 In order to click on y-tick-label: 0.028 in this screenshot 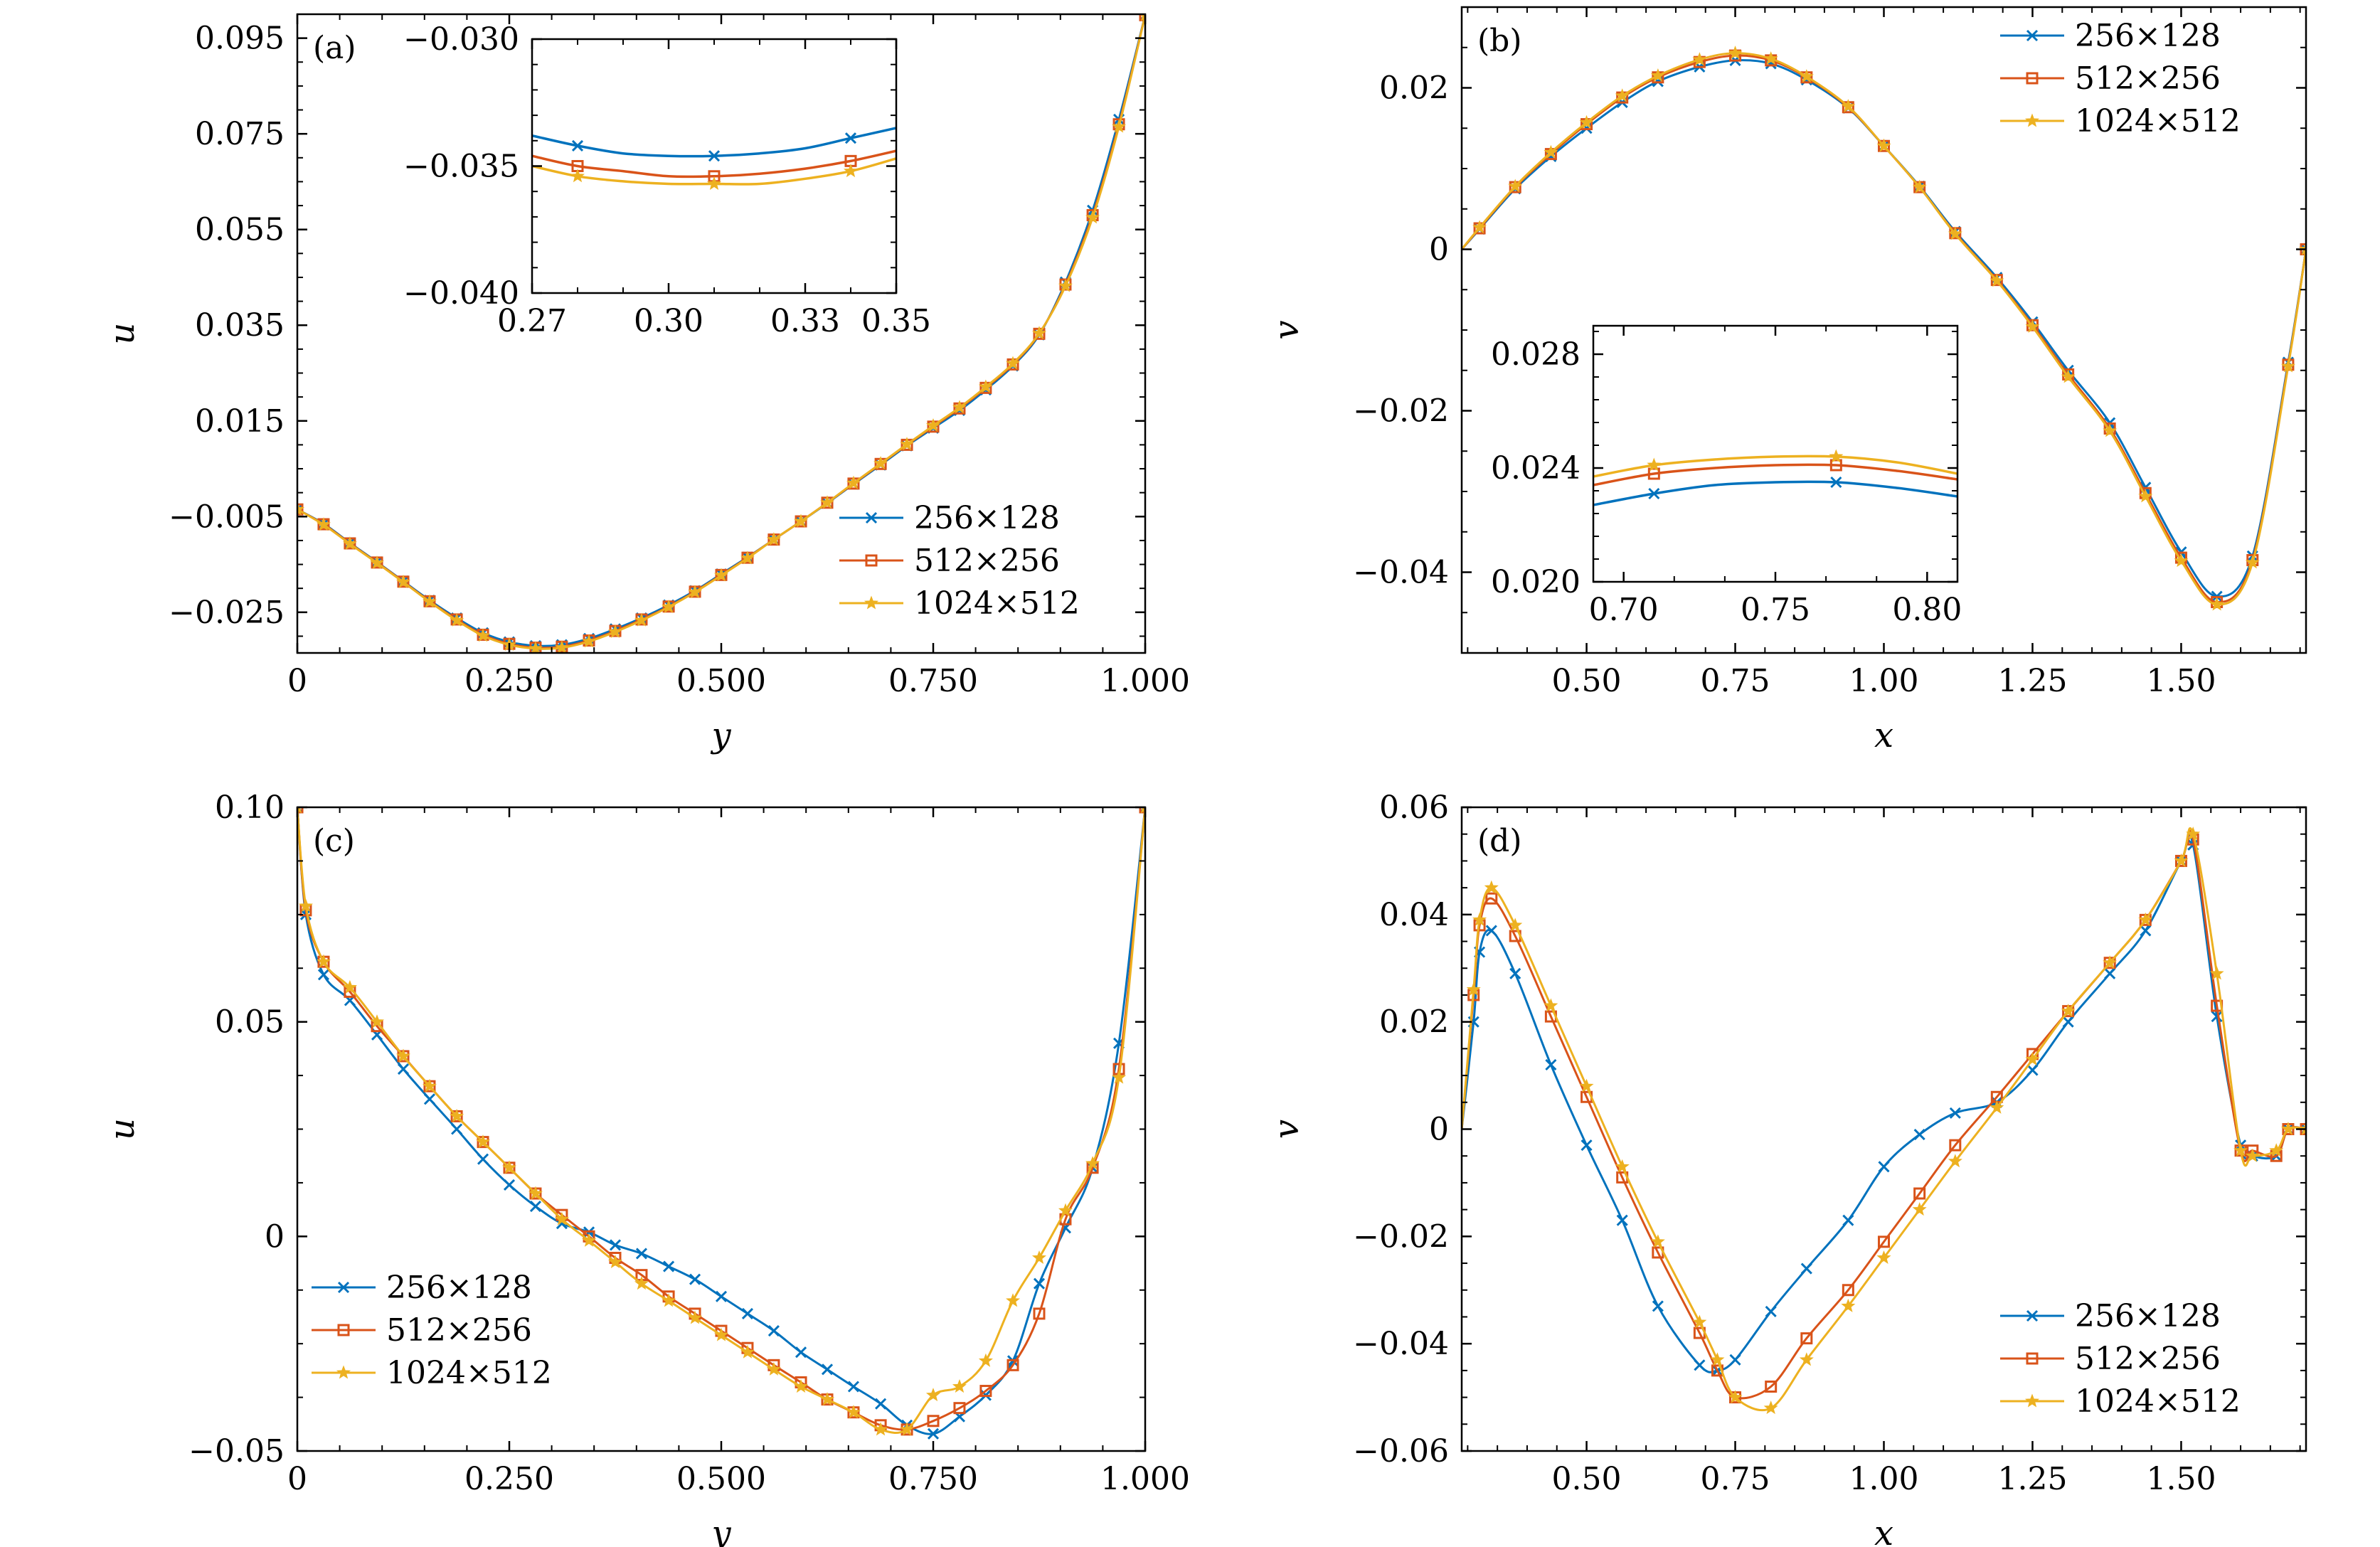, I will do `click(1536, 354)`.